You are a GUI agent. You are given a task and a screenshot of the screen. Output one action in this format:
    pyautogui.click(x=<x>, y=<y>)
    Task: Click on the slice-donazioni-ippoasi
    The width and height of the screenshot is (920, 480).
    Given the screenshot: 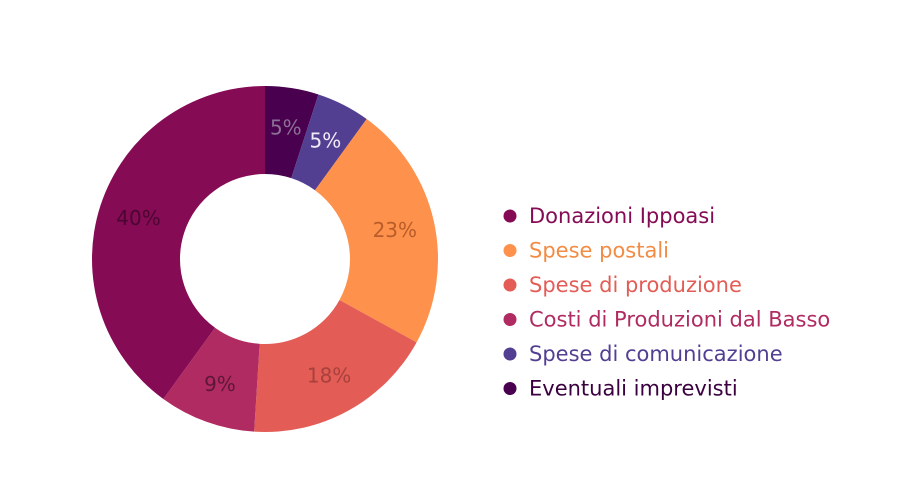 What is the action you would take?
    pyautogui.click(x=178, y=242)
    